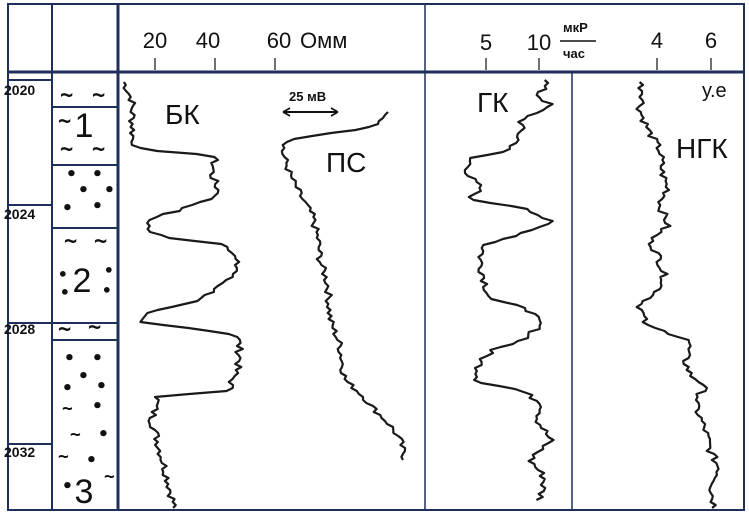 This screenshot has height=513, width=749. I want to click on gk-scale-tick-5: 5, so click(486, 42).